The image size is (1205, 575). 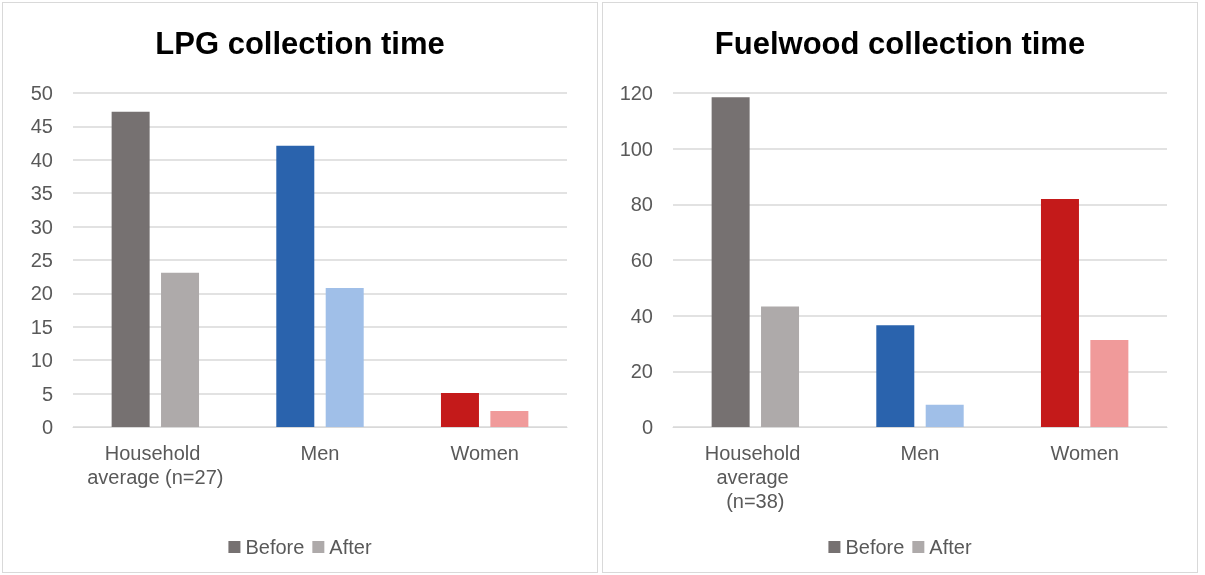 I want to click on y-tick-label: 35, so click(x=41, y=193).